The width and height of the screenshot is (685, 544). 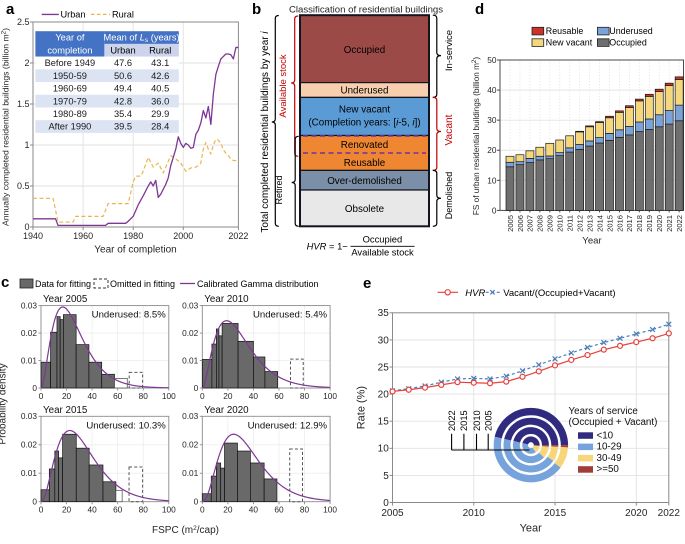 I want to click on svg-text: (Completion years: [i-5, i]), so click(x=364, y=123).